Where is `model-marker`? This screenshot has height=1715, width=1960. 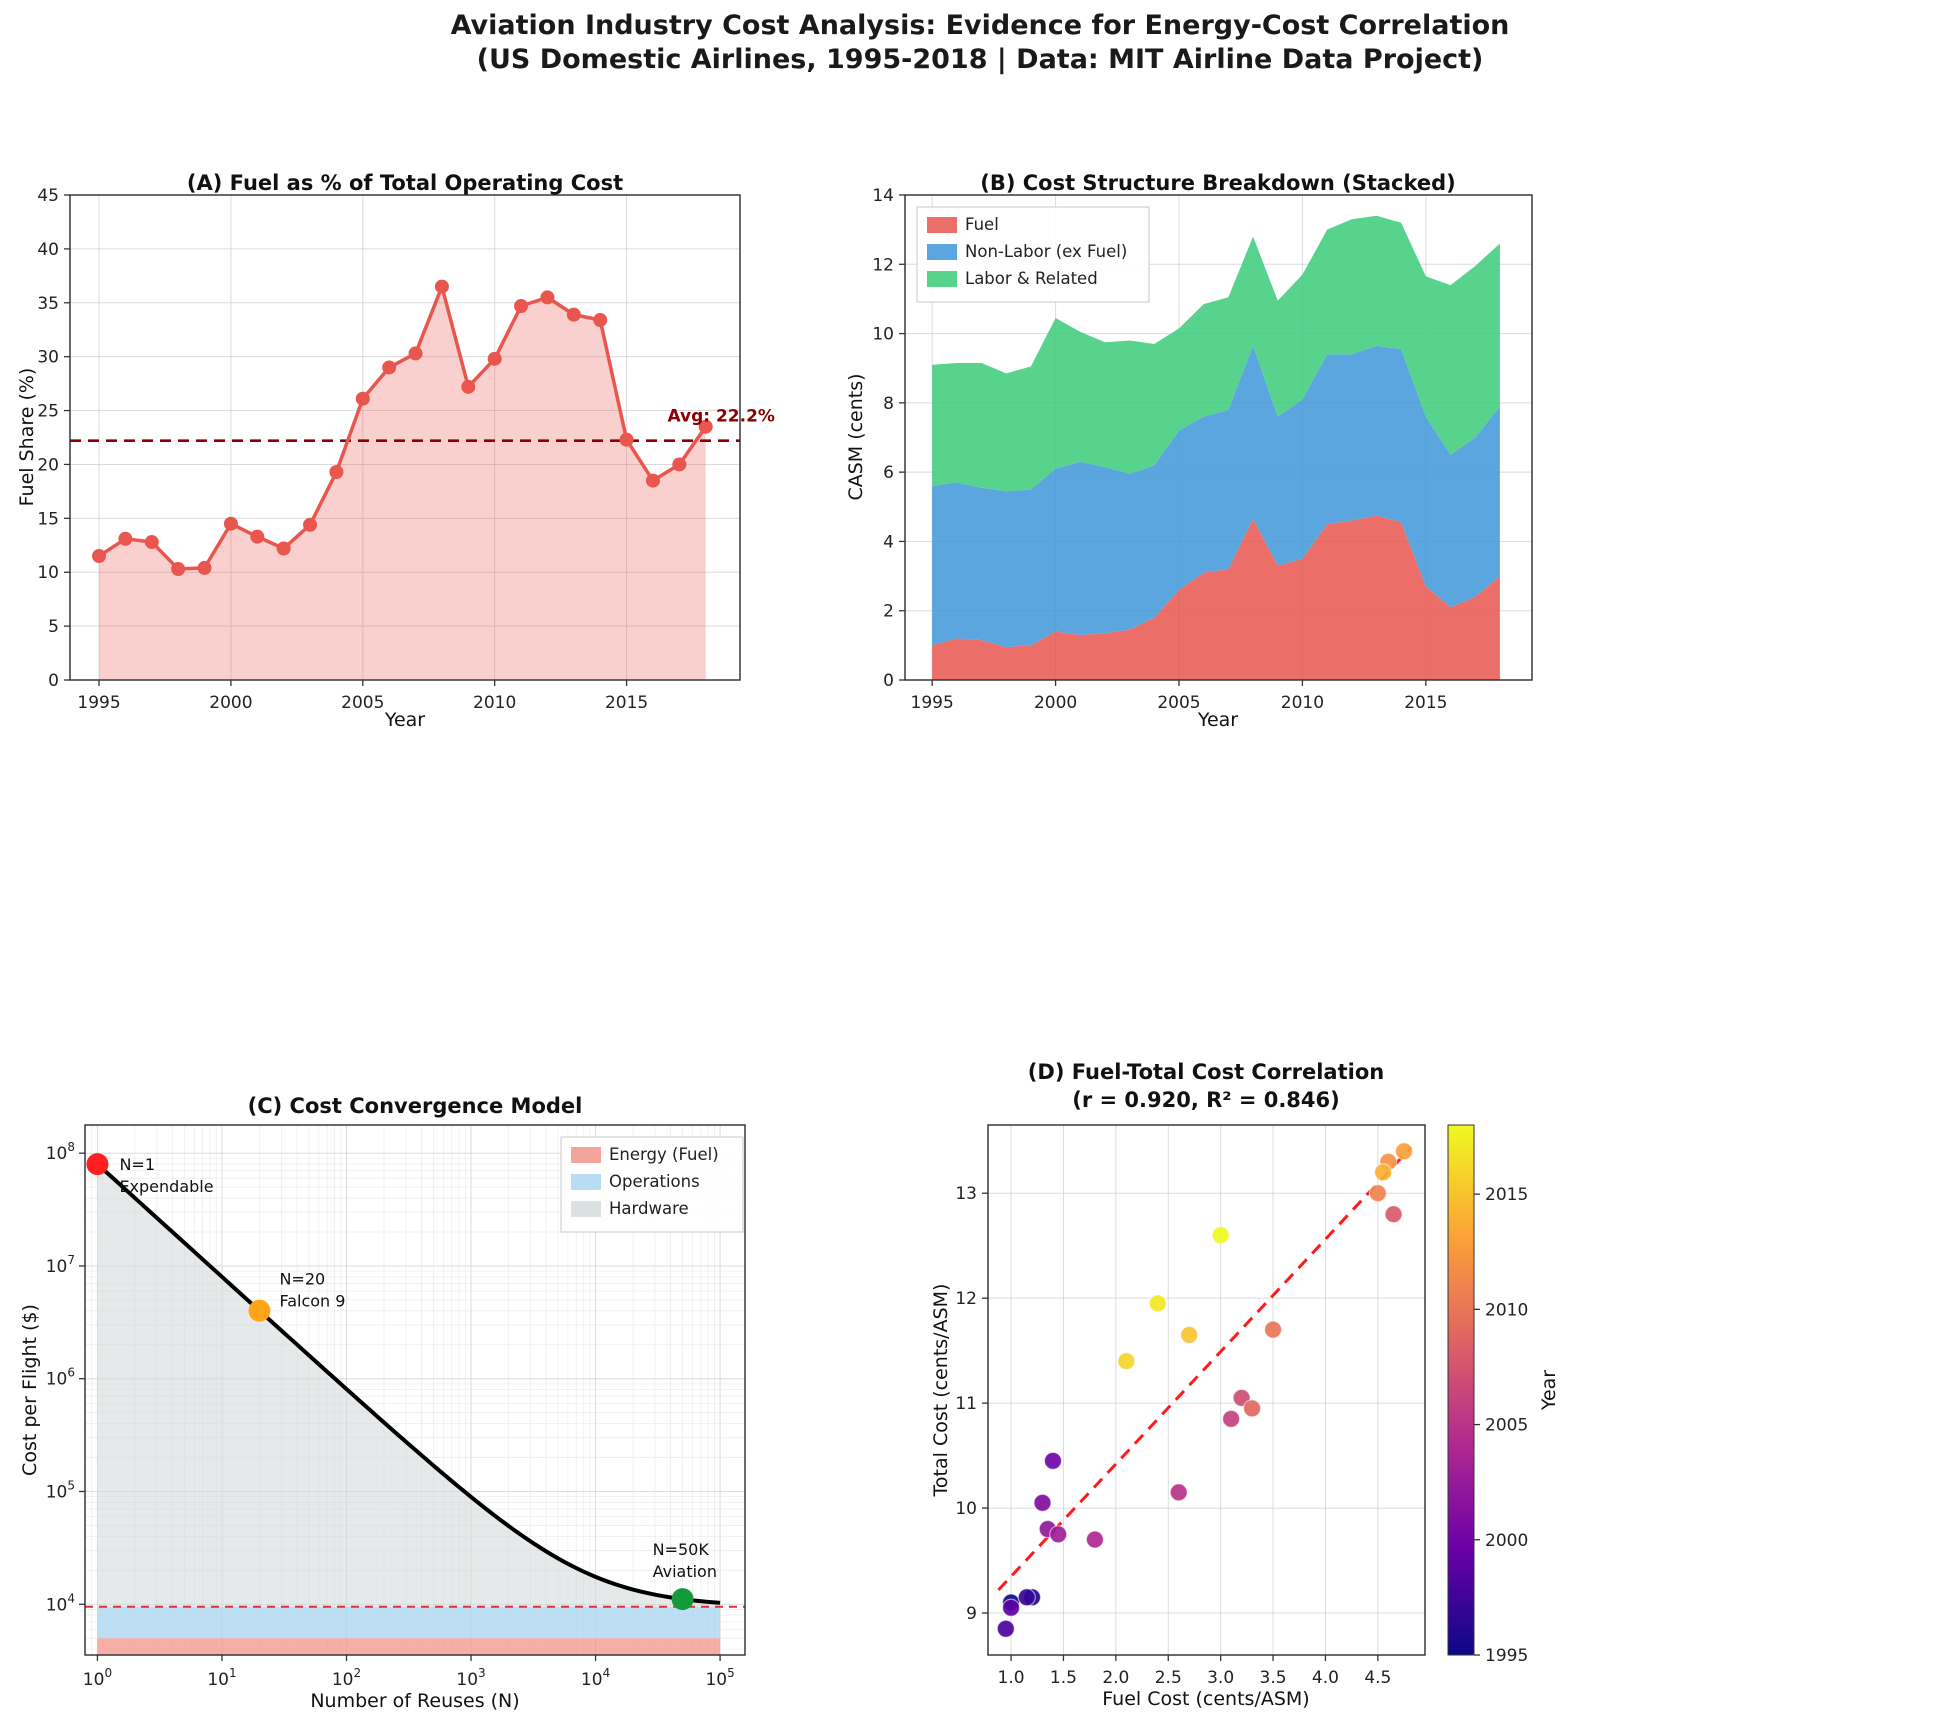
model-marker is located at coordinates (259, 1310).